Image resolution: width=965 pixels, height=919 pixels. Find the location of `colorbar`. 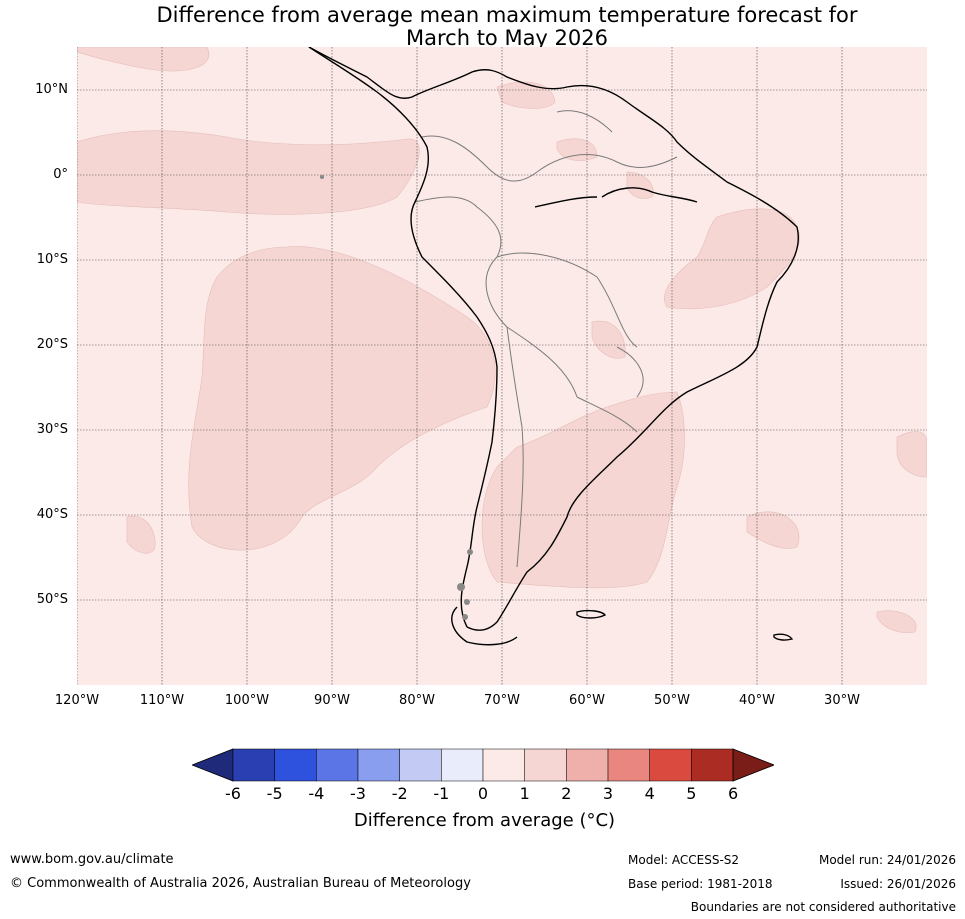

colorbar is located at coordinates (483, 767).